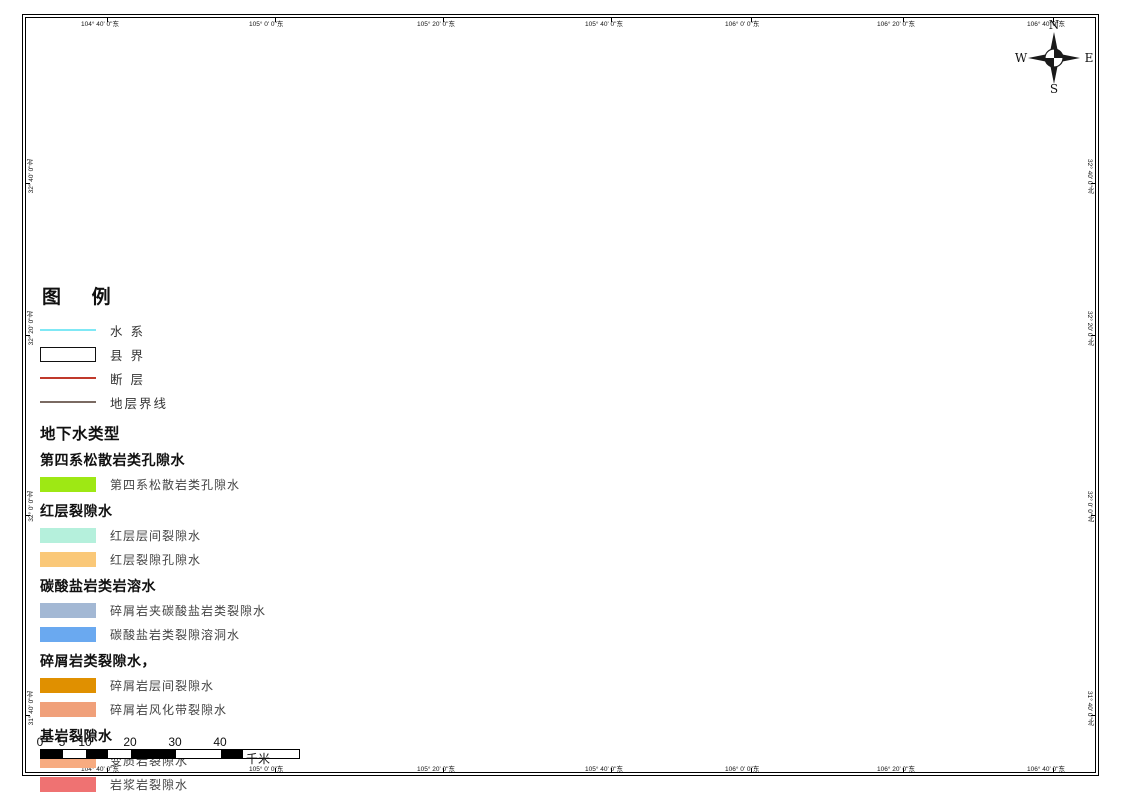 The width and height of the screenshot is (1121, 797). I want to click on water-system-label: 水 系, so click(127, 331).